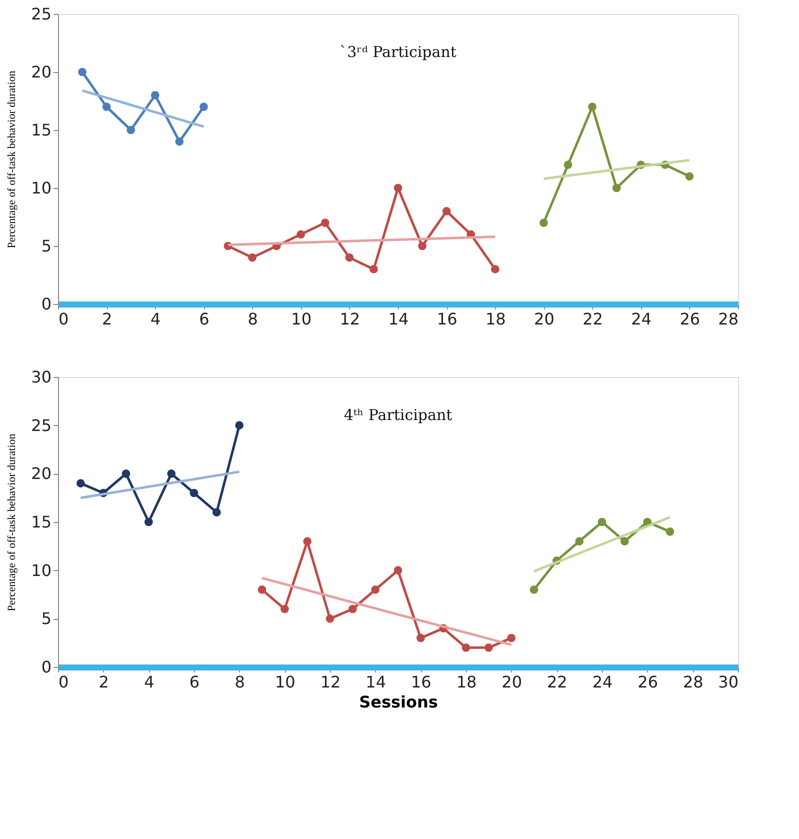 The height and width of the screenshot is (839, 799). Describe the element at coordinates (398, 52) in the screenshot. I see `text: `3ʳᵈ Participant` at that location.